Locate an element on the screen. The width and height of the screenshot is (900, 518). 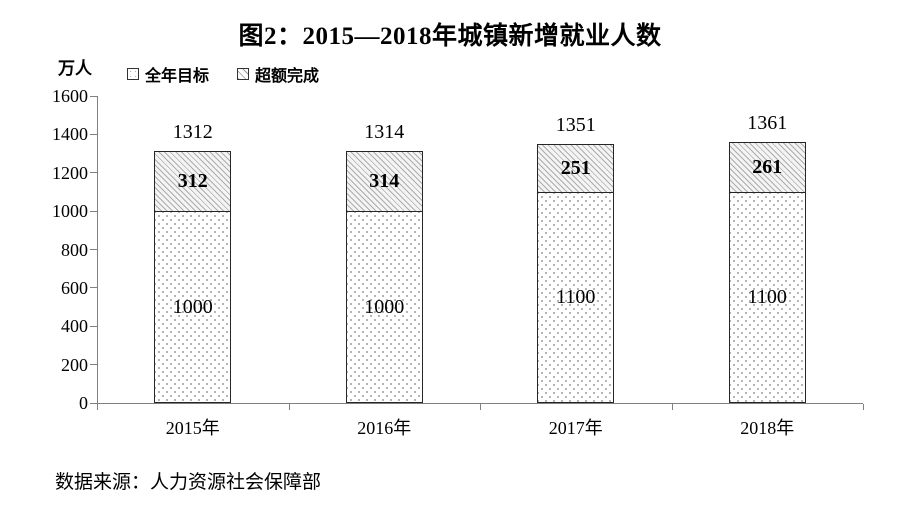
y-tick-label: 400 is located at coordinates (74, 326).